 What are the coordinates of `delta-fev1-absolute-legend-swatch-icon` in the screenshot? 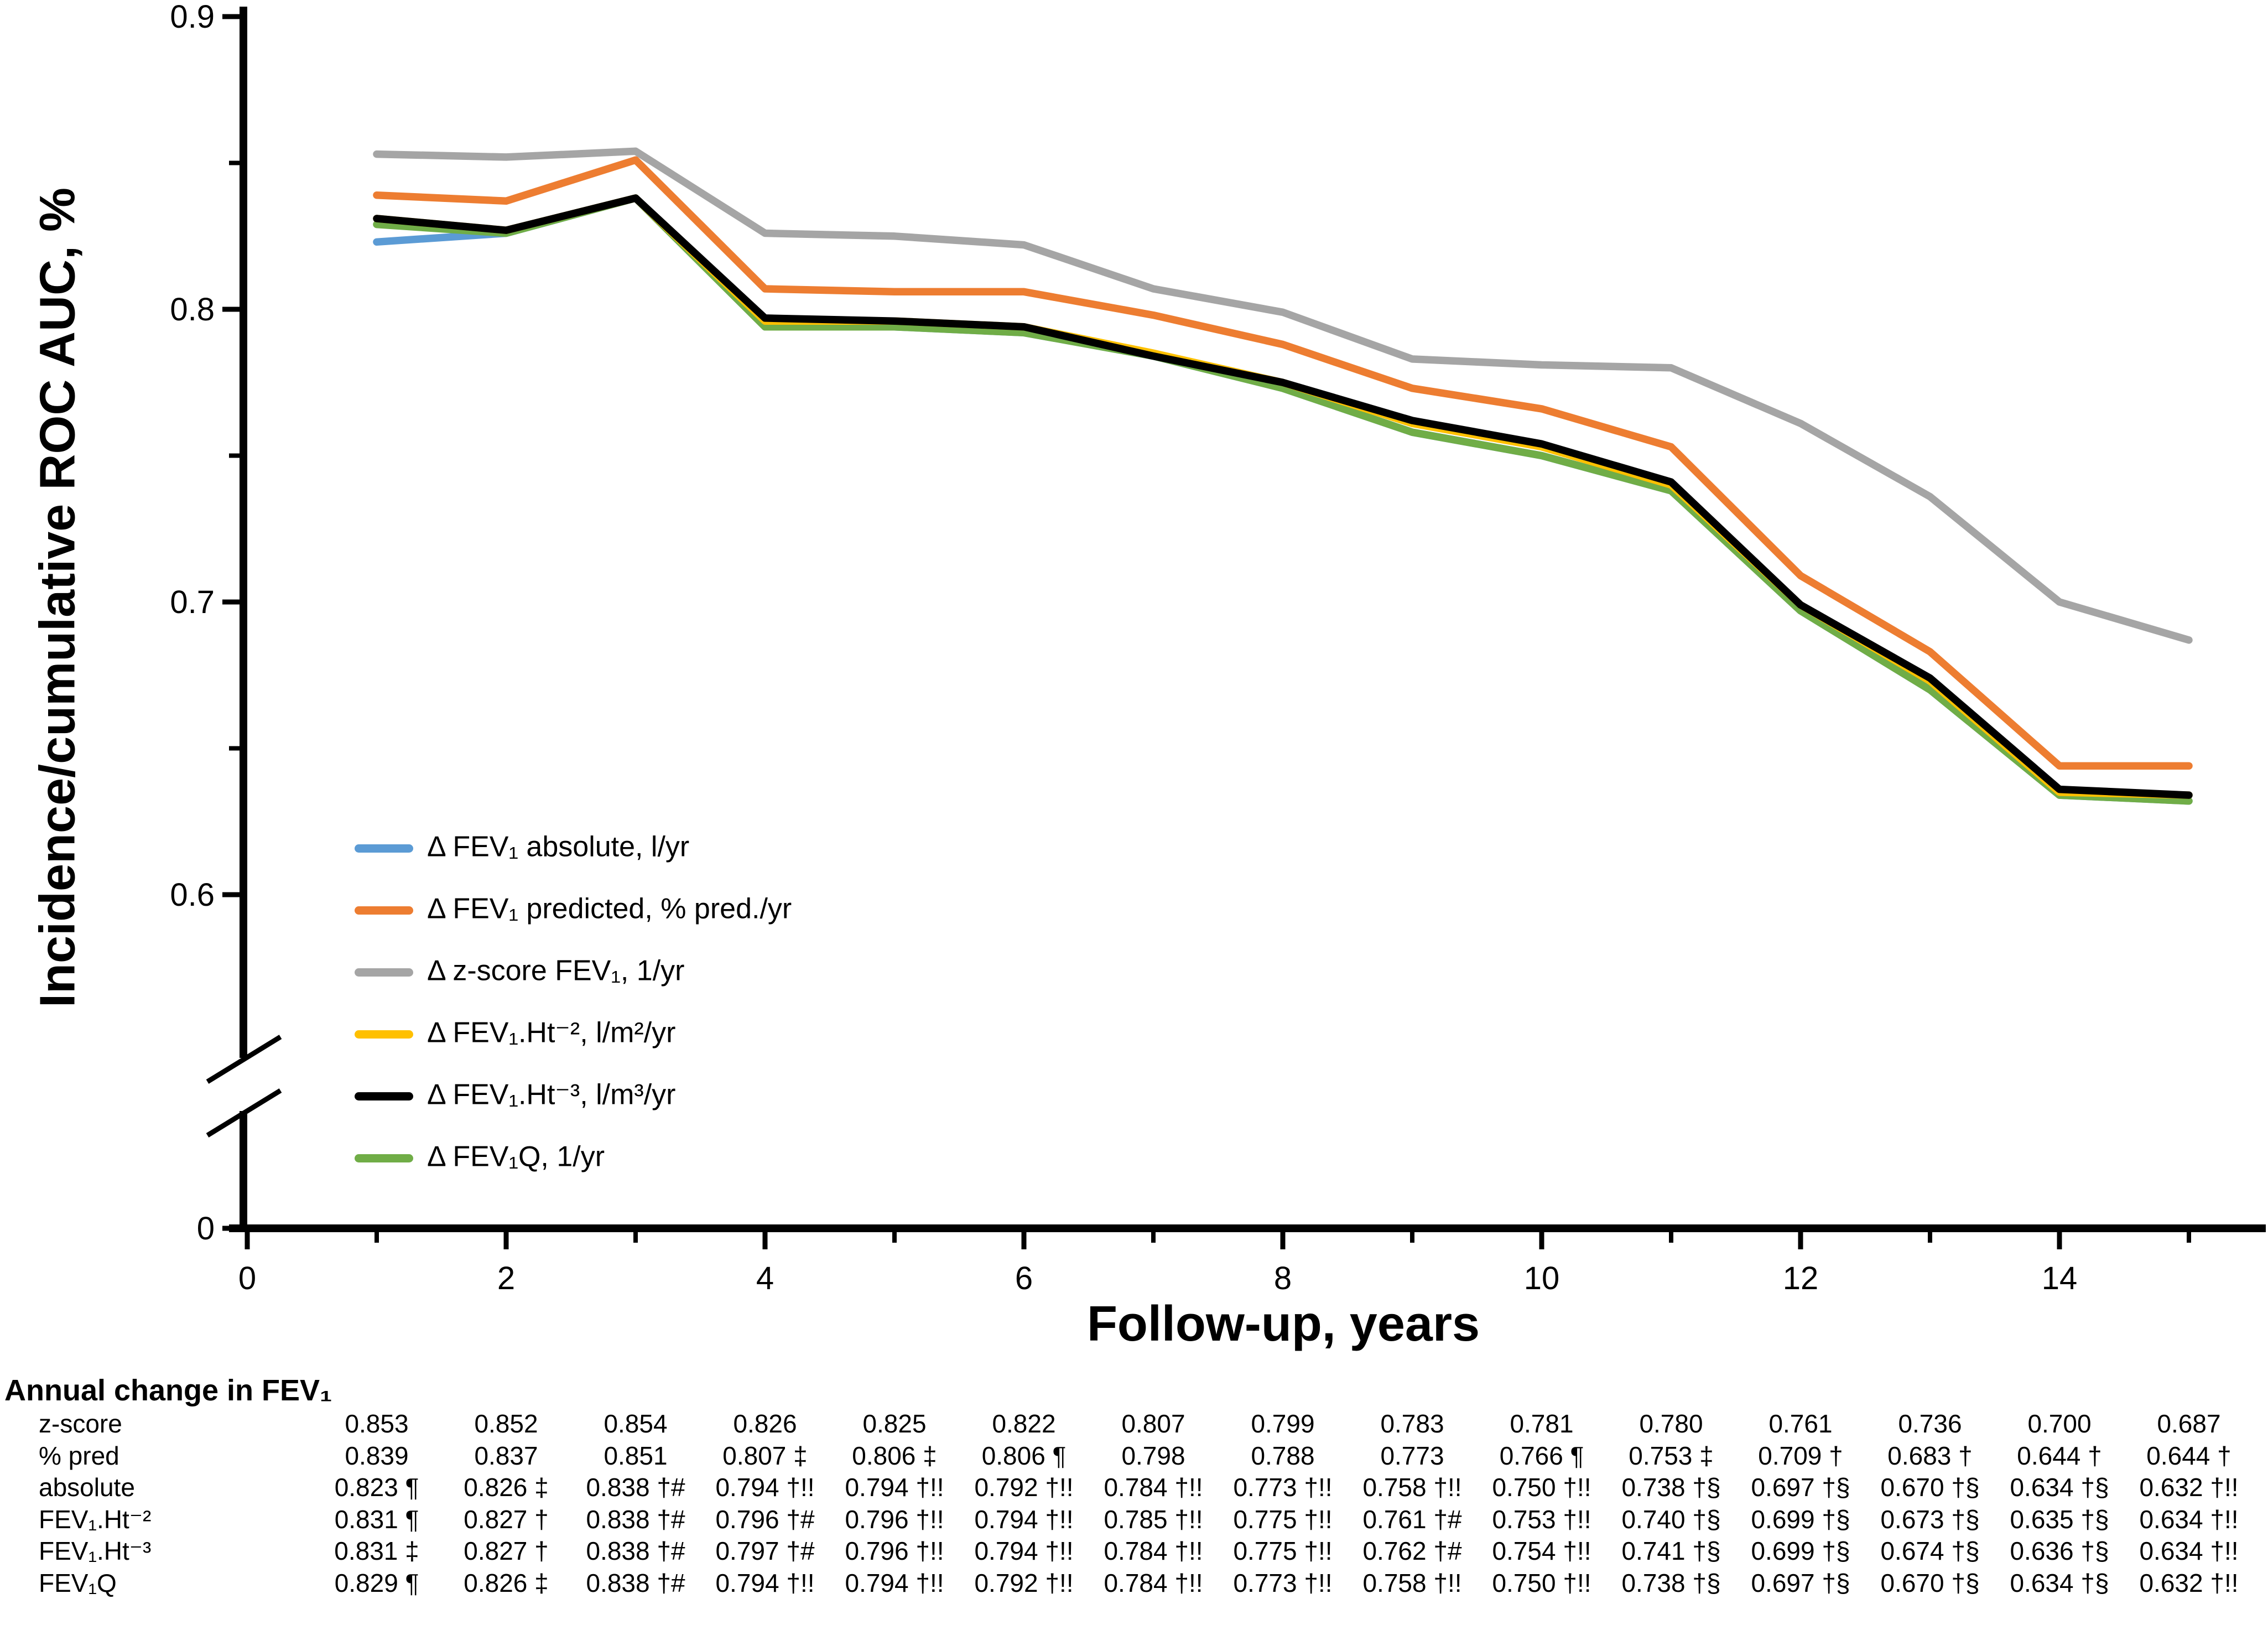 It's located at (384, 848).